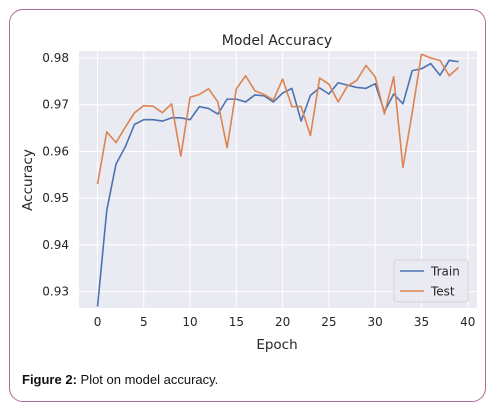  Describe the element at coordinates (28, 180) in the screenshot. I see `y-axis-label: Accuracy` at that location.